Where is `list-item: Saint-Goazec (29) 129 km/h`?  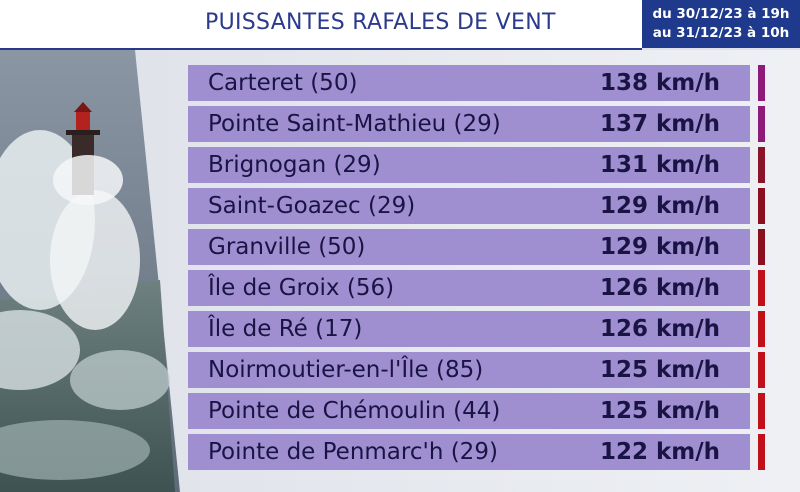 list-item: Saint-Goazec (29) 129 km/h is located at coordinates (478, 206).